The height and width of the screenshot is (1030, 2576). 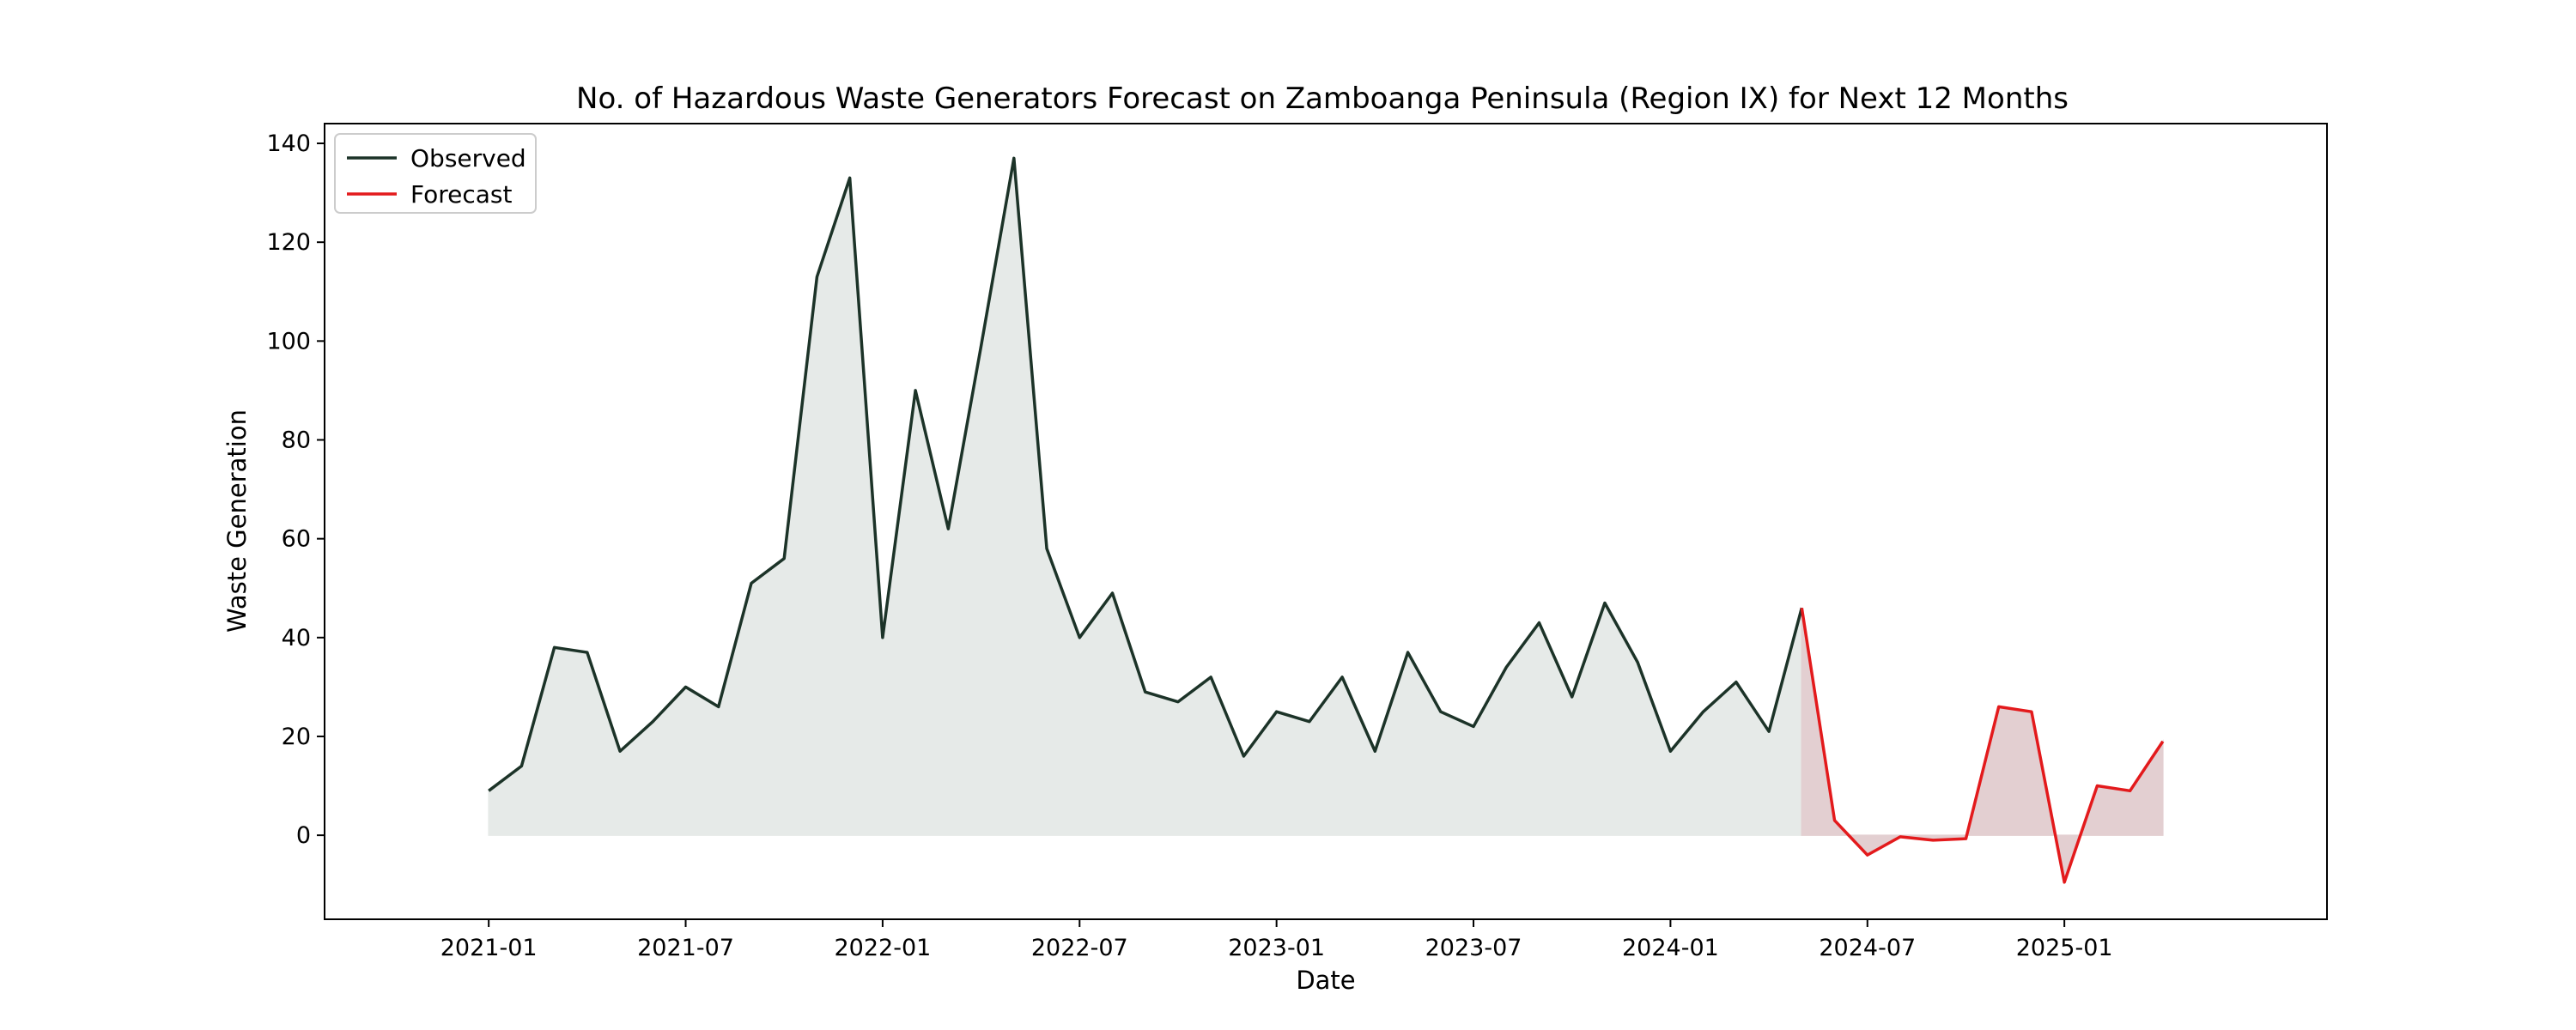 What do you see at coordinates (296, 440) in the screenshot?
I see `y-tick-label: 80` at bounding box center [296, 440].